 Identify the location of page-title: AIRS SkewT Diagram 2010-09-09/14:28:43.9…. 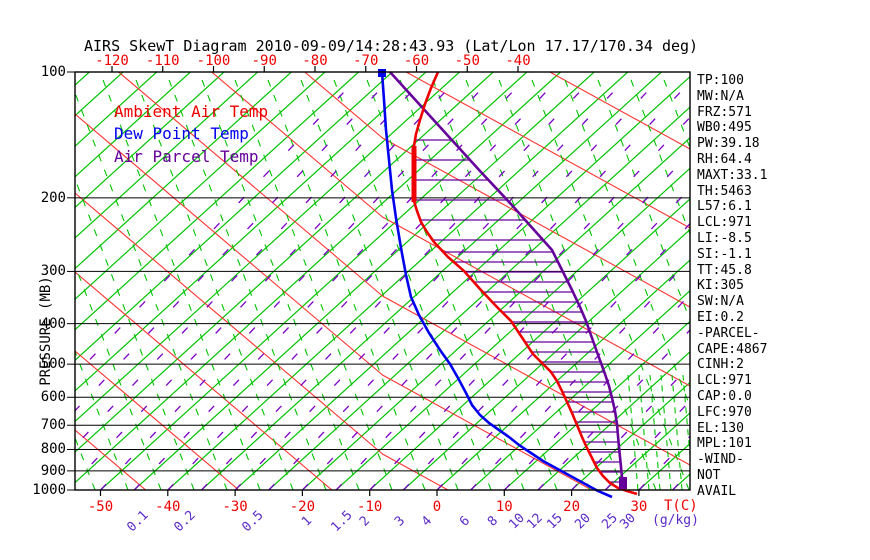
(391, 46).